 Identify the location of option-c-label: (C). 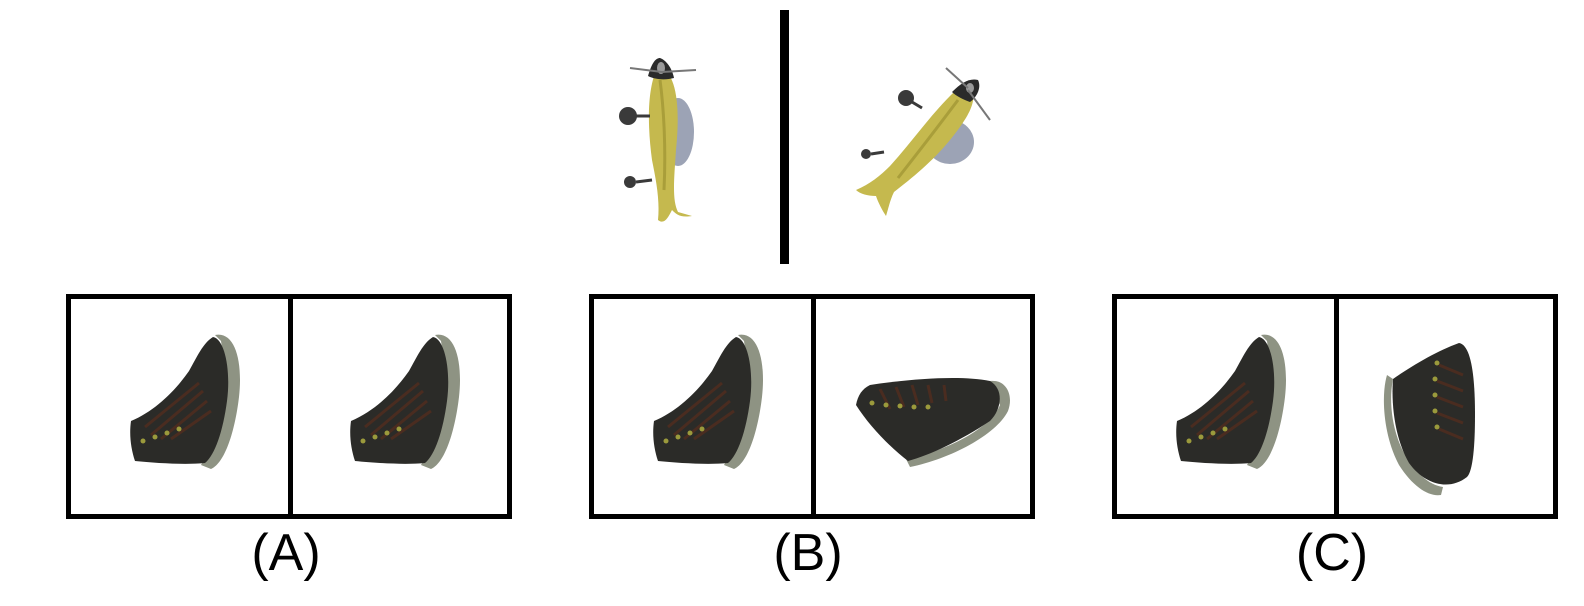
(1332, 553).